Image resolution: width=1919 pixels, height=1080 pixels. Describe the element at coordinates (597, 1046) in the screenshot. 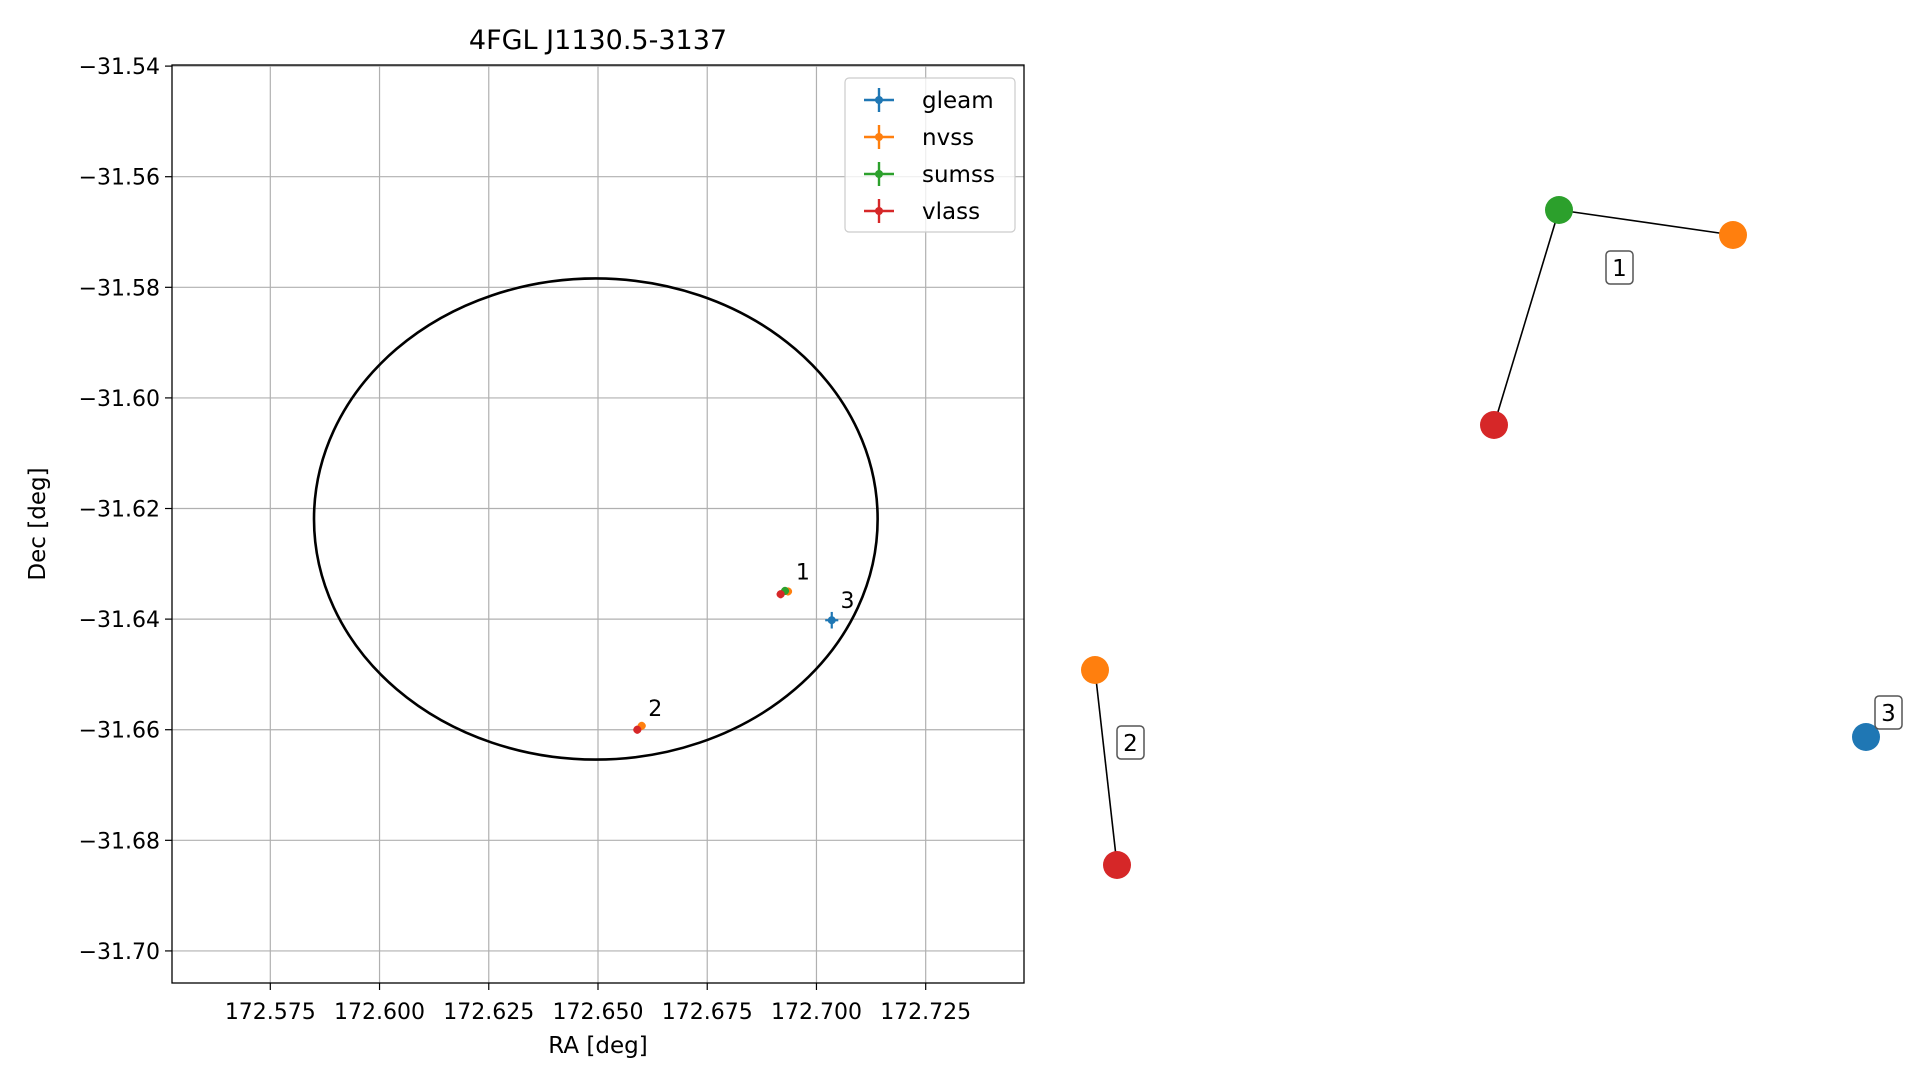

I see `x-axis-label: RA [deg]` at that location.